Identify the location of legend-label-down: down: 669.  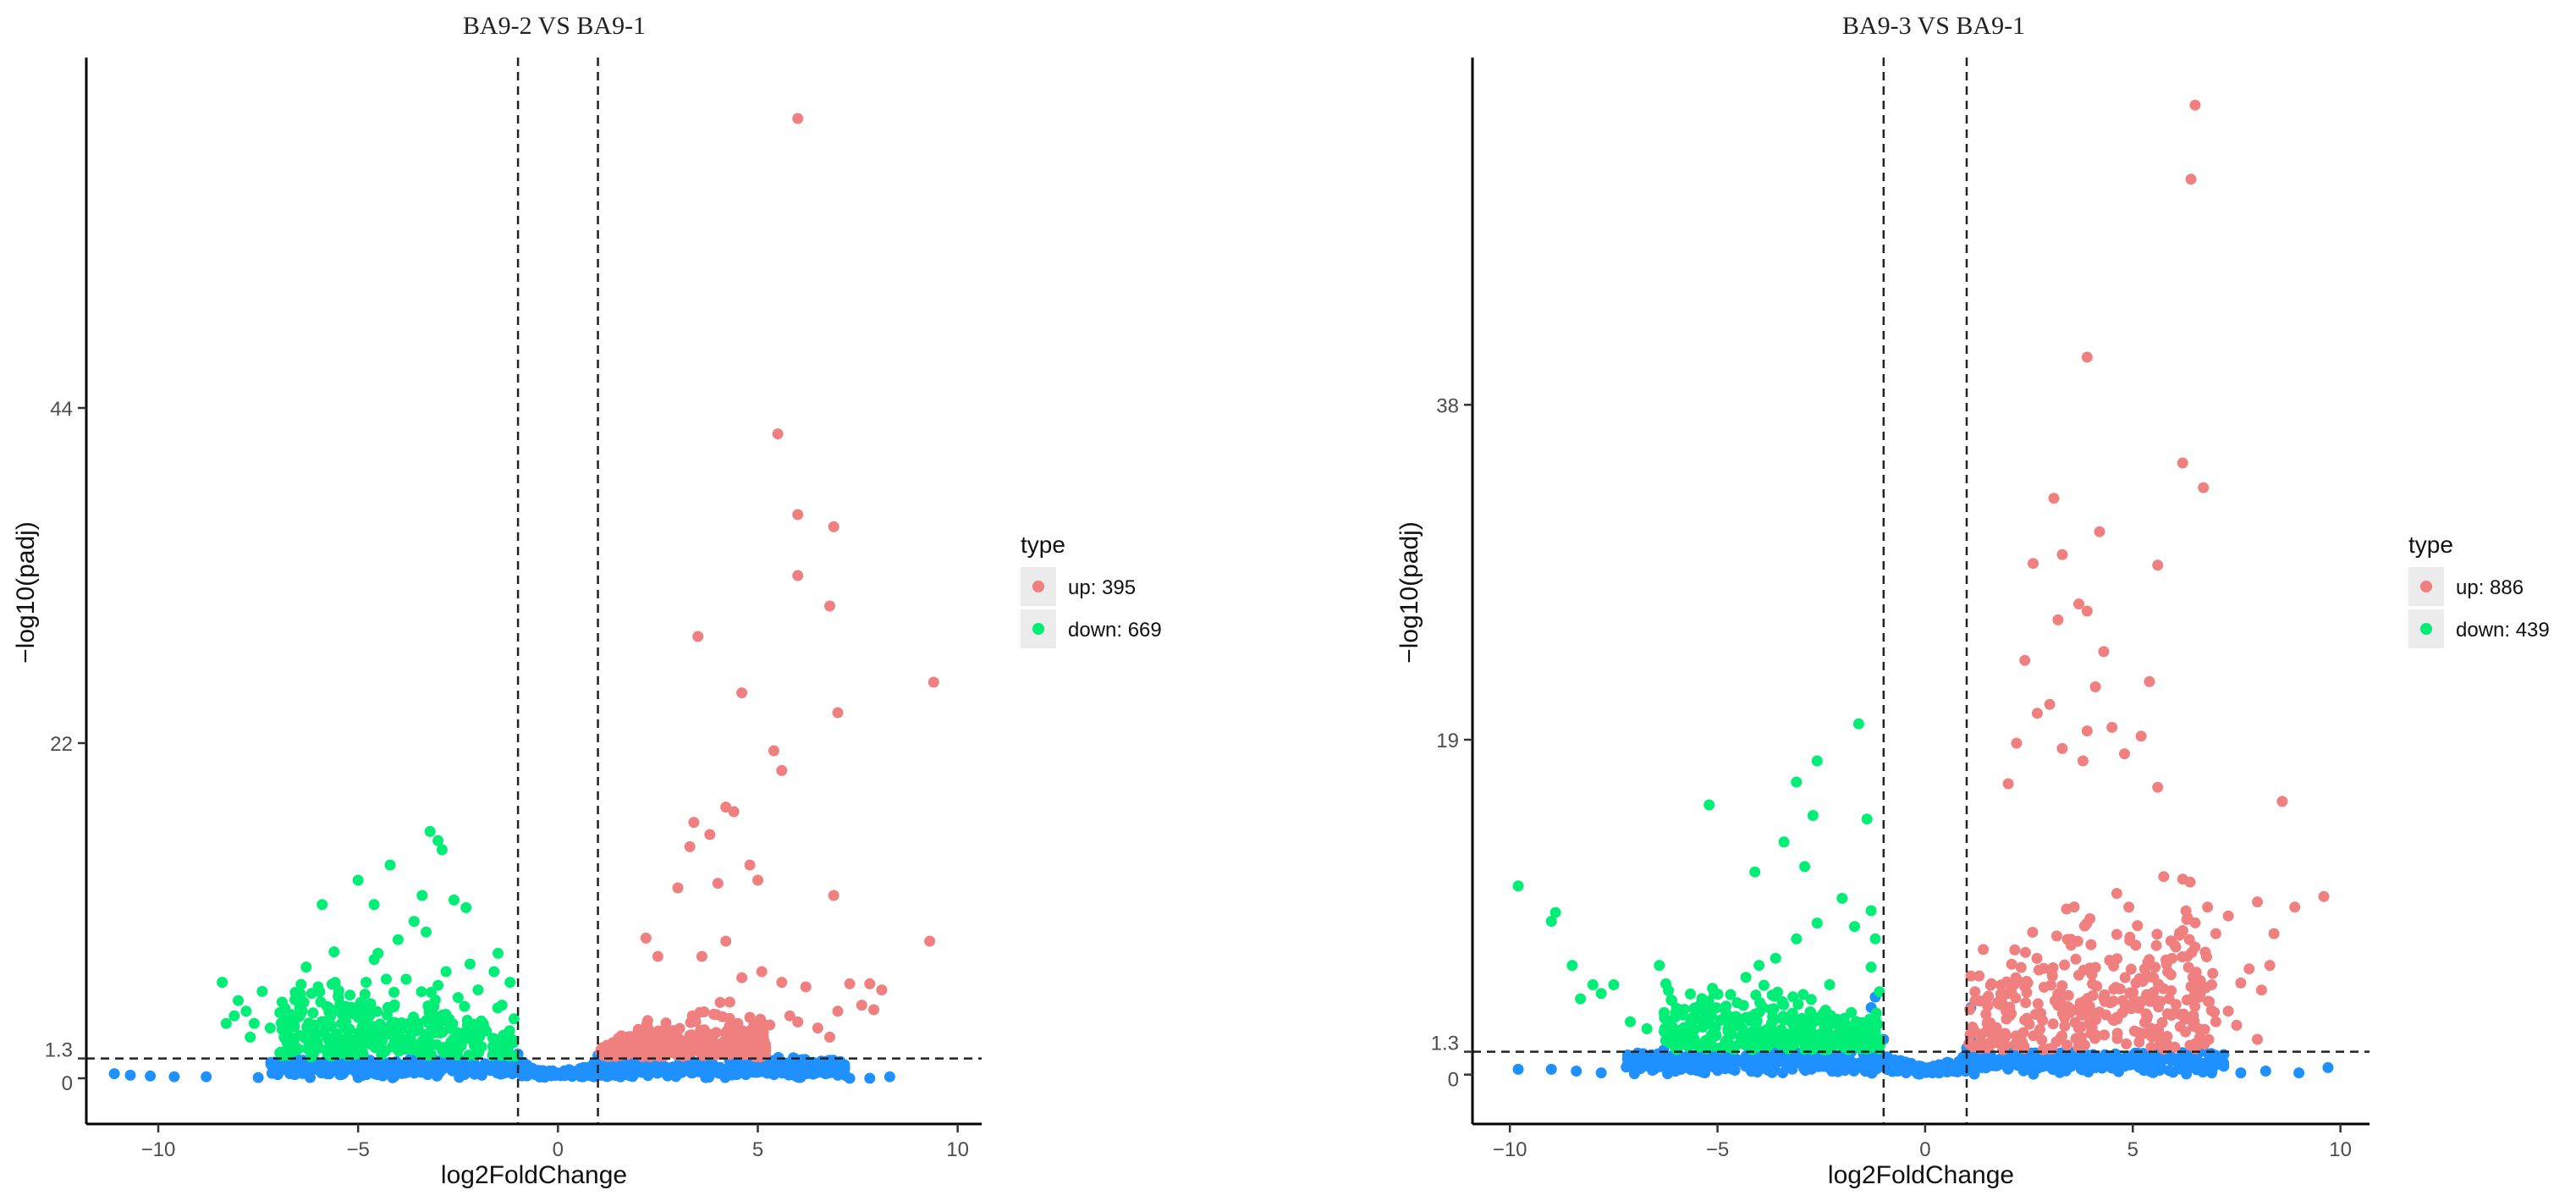
(1115, 631).